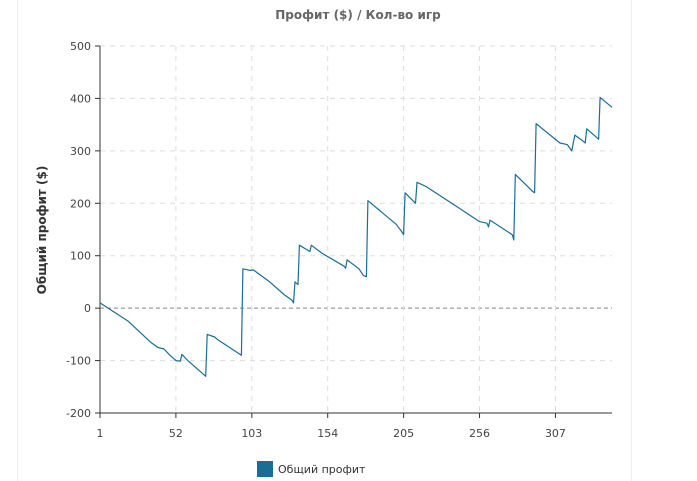 This screenshot has height=481, width=697. What do you see at coordinates (78, 413) in the screenshot?
I see `y-tick-label: -200` at bounding box center [78, 413].